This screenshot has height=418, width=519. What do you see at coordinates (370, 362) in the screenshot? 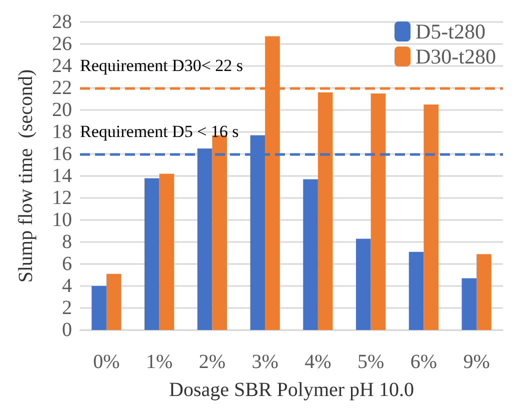
I see `x-tick-label: 5%` at bounding box center [370, 362].